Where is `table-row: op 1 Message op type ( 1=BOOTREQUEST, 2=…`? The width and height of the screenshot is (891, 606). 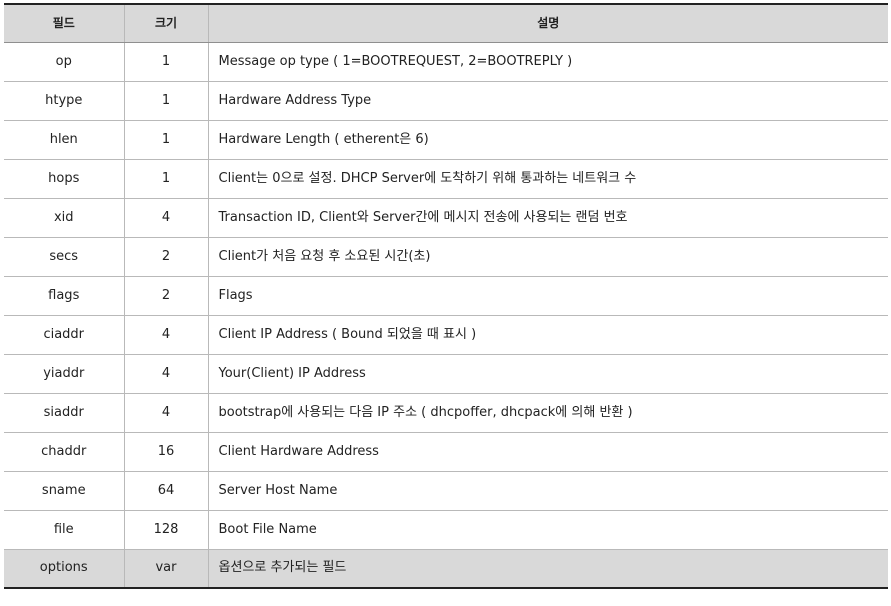 table-row: op 1 Message op type ( 1=BOOTREQUEST, 2=… is located at coordinates (446, 62).